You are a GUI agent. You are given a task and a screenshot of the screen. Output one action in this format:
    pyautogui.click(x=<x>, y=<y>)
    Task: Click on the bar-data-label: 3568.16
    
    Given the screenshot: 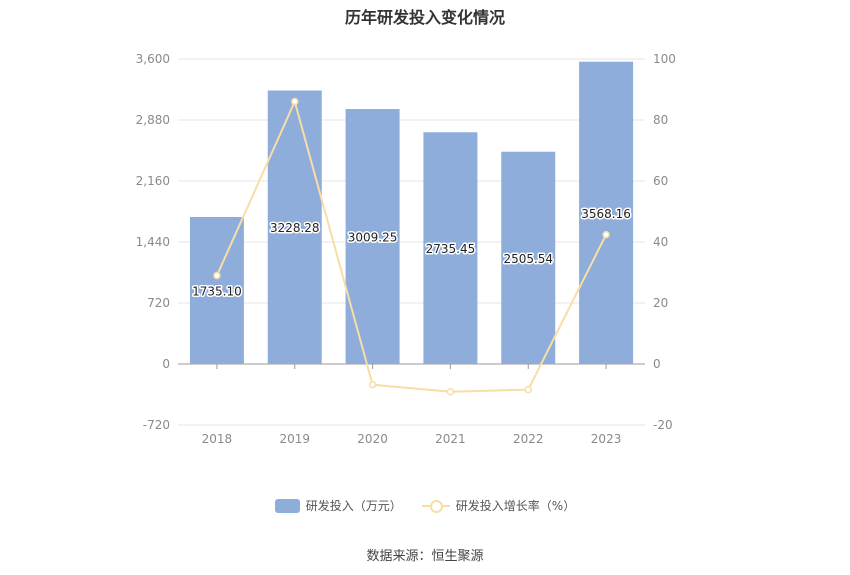 What is the action you would take?
    pyautogui.click(x=606, y=214)
    